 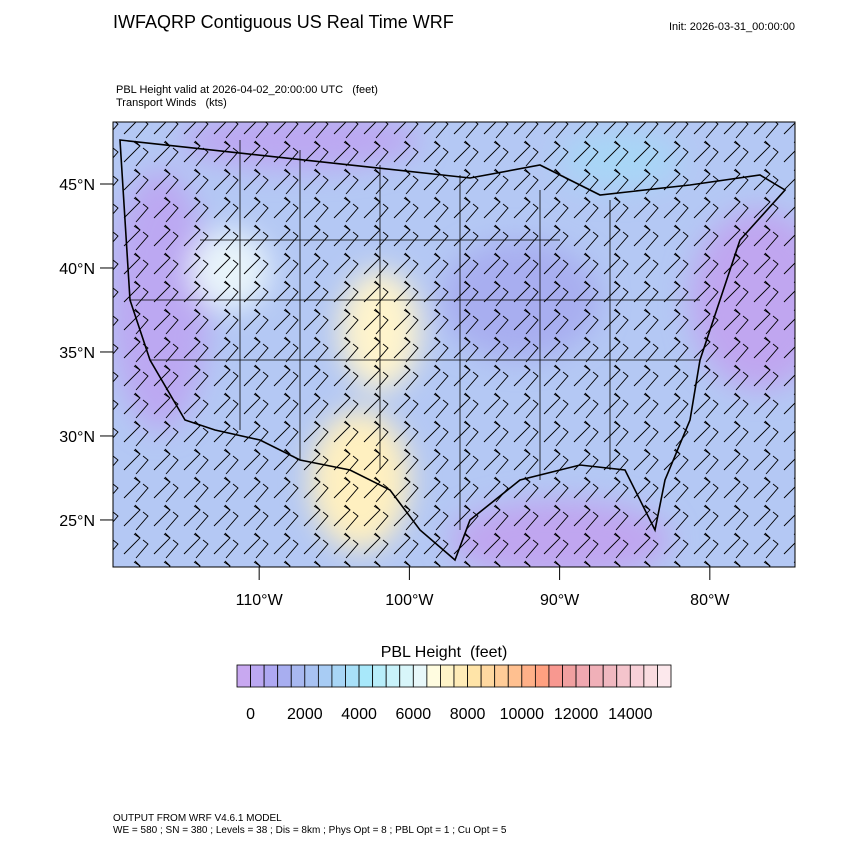 What do you see at coordinates (171, 103) in the screenshot?
I see `subtitle: Transport Winds (kts)` at bounding box center [171, 103].